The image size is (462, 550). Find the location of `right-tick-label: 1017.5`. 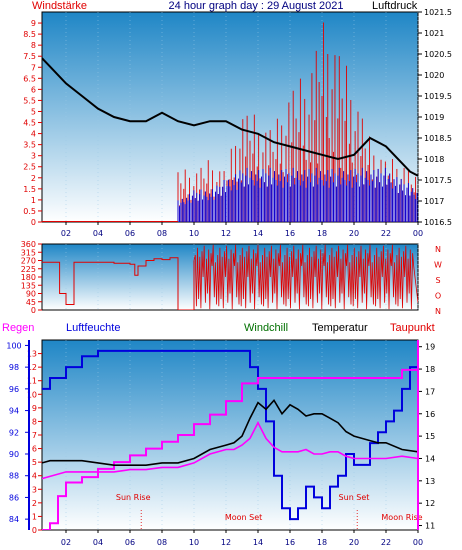

right-tick-label: 1017.5 is located at coordinates (438, 180).